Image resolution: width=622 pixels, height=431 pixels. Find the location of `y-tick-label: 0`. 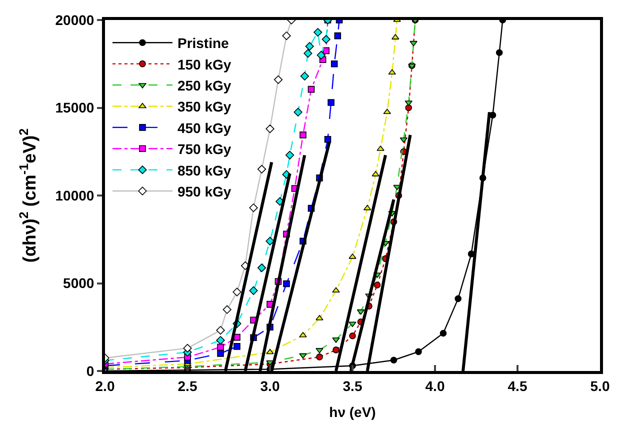

y-tick-label: 0 is located at coordinates (90, 370).